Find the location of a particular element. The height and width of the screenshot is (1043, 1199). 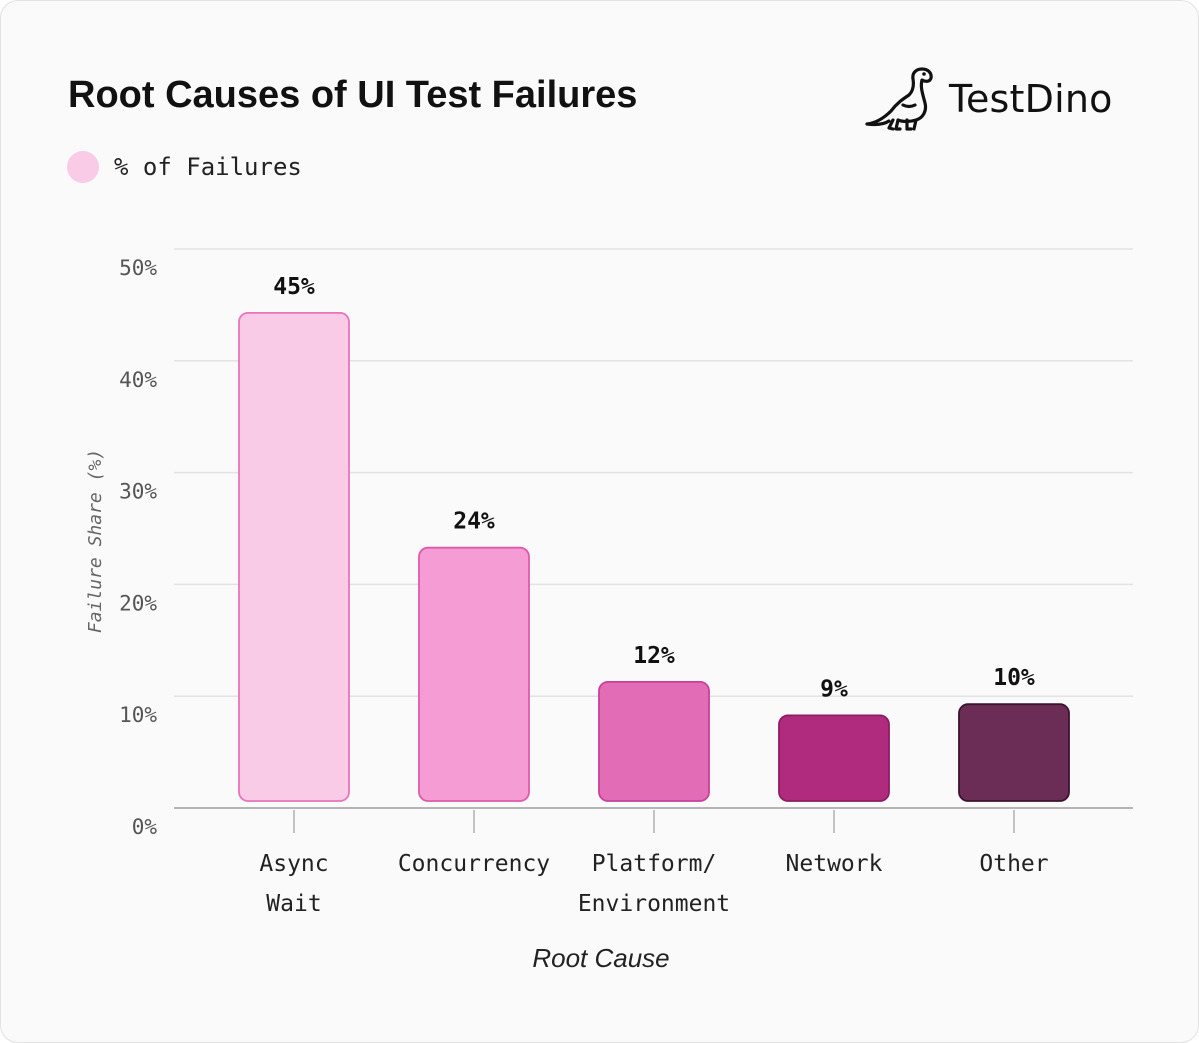

data-label: 45% is located at coordinates (294, 287).